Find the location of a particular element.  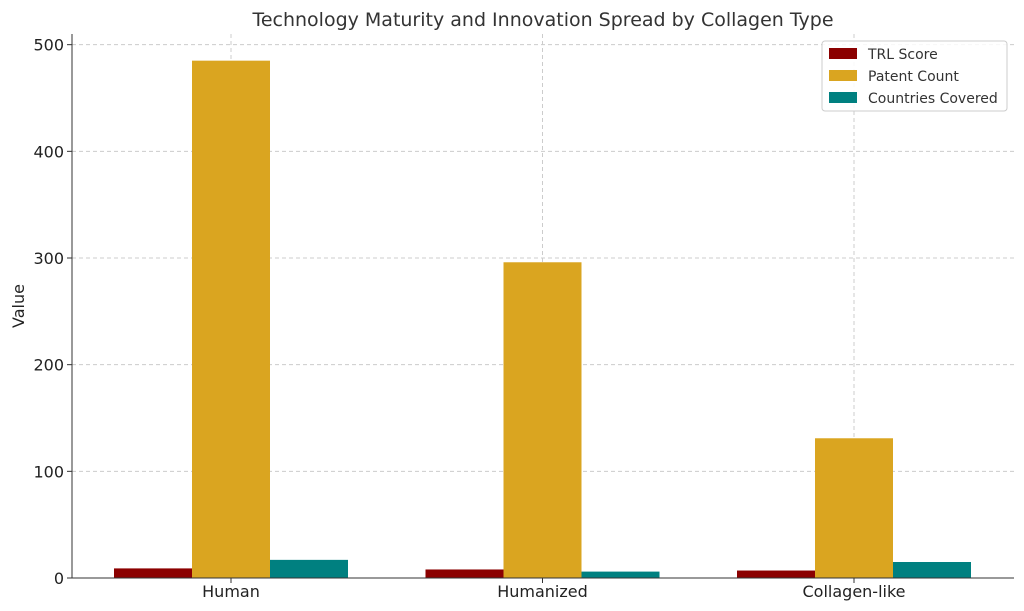

y-axis-label: Value is located at coordinates (18, 306).